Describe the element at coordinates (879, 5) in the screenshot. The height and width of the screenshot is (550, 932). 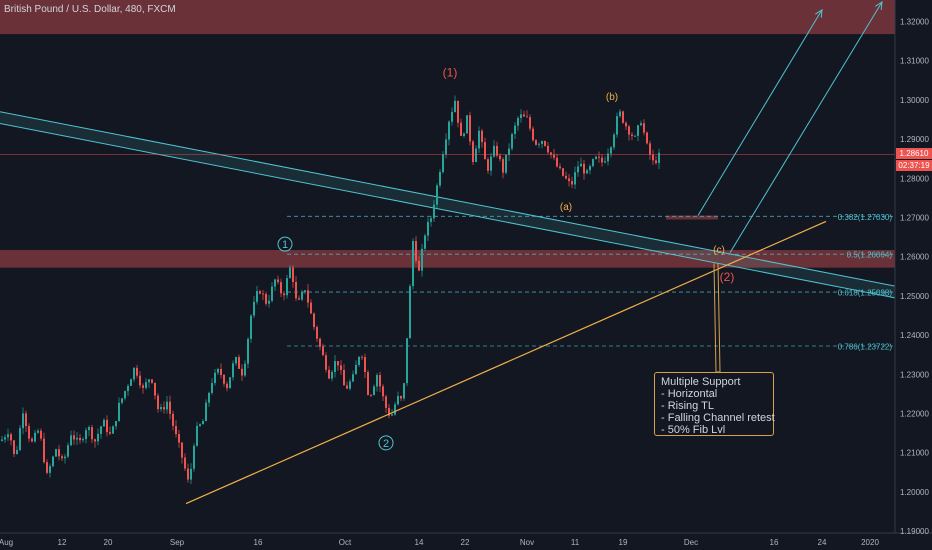
I see `arrow-head` at that location.